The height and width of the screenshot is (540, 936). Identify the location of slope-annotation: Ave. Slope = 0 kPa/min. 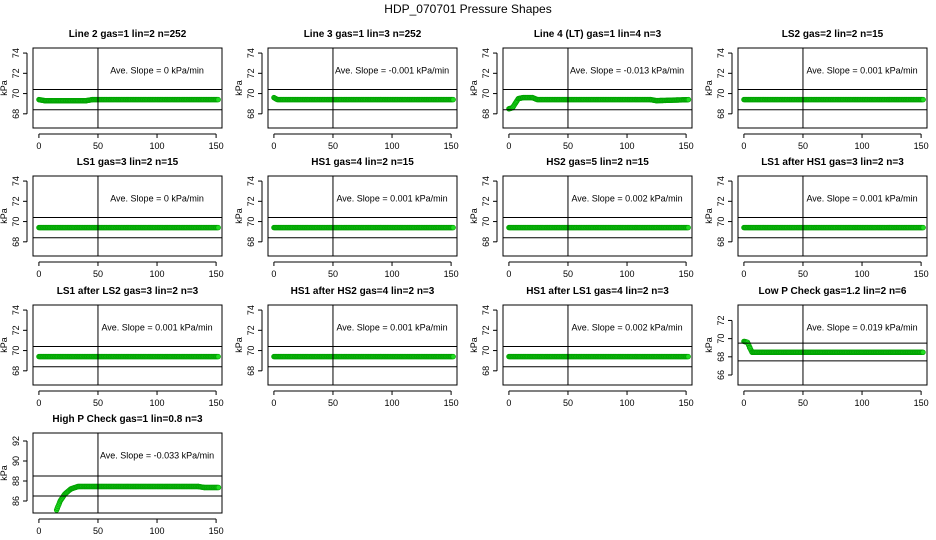
(157, 199).